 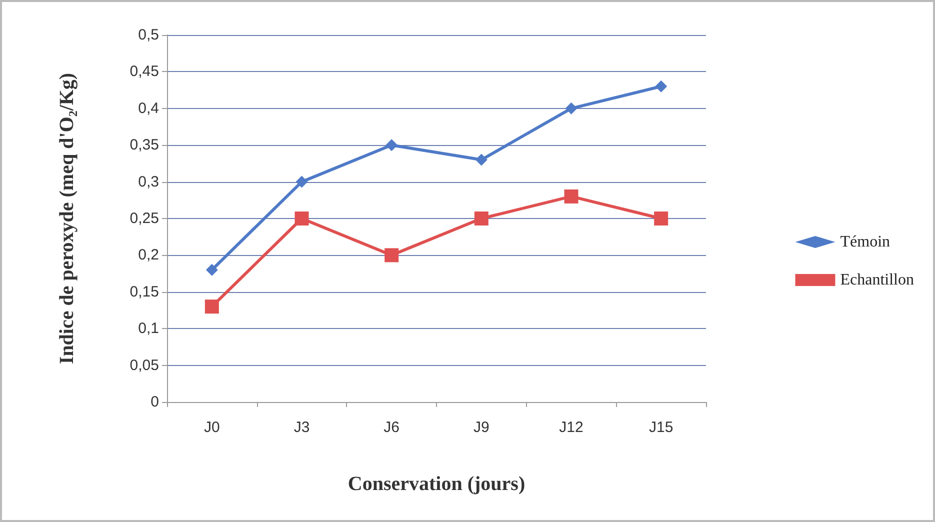 What do you see at coordinates (877, 280) in the screenshot?
I see `legend-label: Echantillon` at bounding box center [877, 280].